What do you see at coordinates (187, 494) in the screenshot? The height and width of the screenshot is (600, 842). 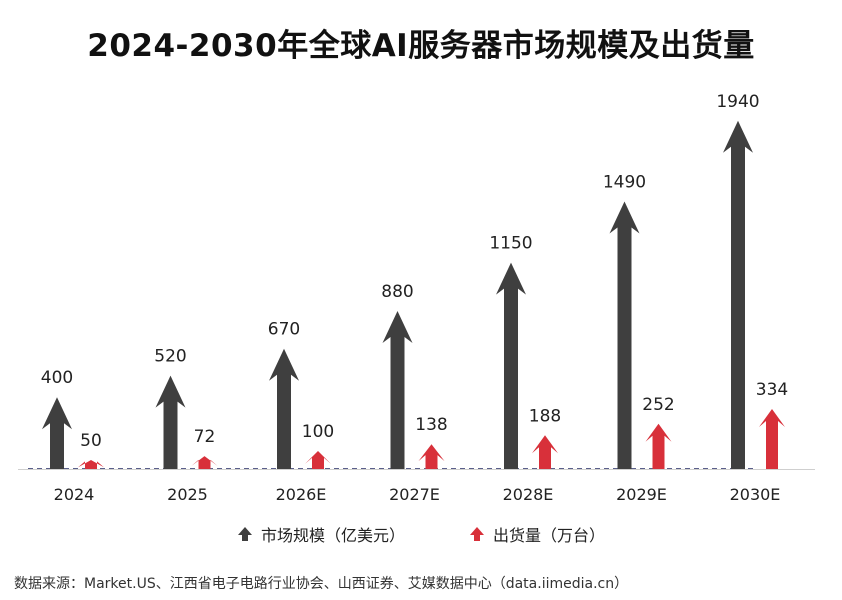 I see `x-tick-label: 2025` at bounding box center [187, 494].